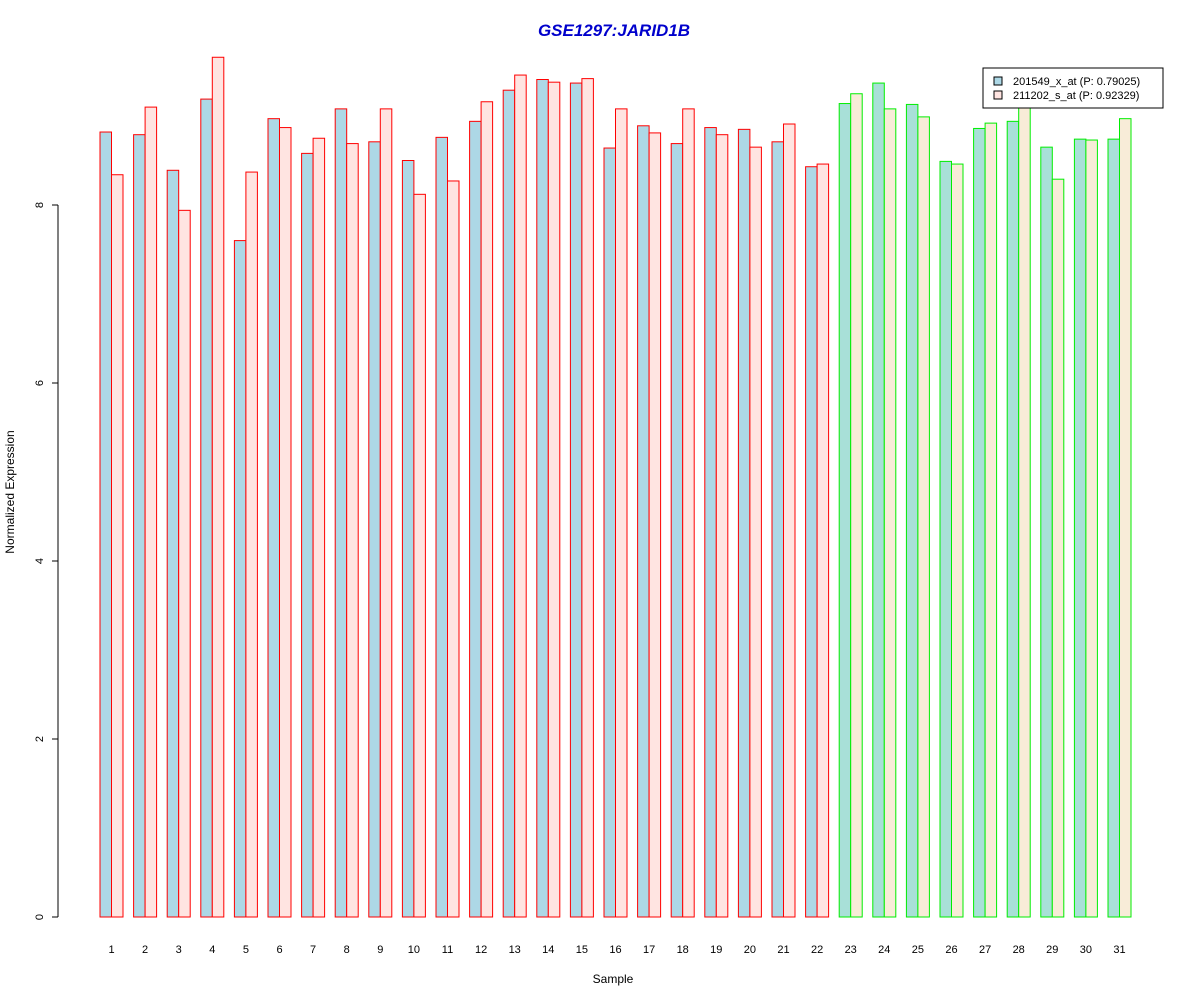 The image size is (1200, 1000). I want to click on x-tick-label: 30, so click(1086, 950).